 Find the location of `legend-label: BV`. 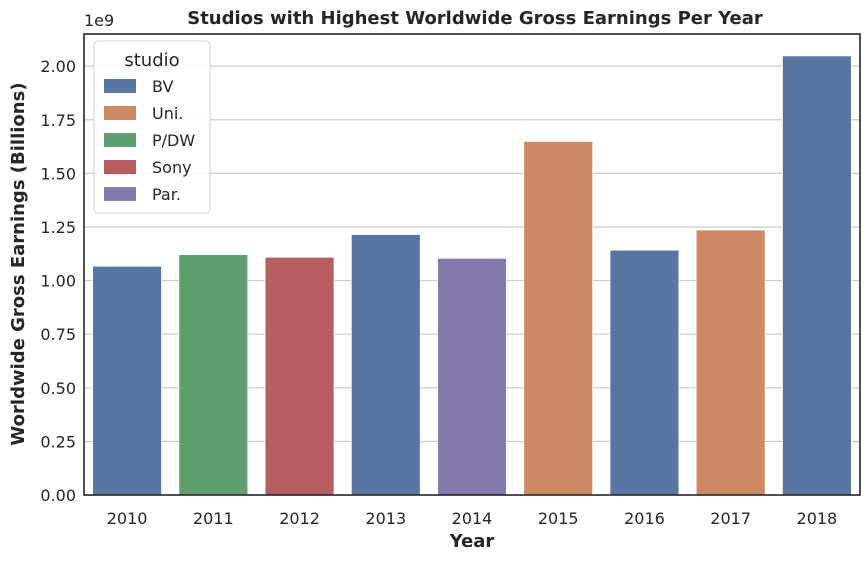

legend-label: BV is located at coordinates (162, 86).